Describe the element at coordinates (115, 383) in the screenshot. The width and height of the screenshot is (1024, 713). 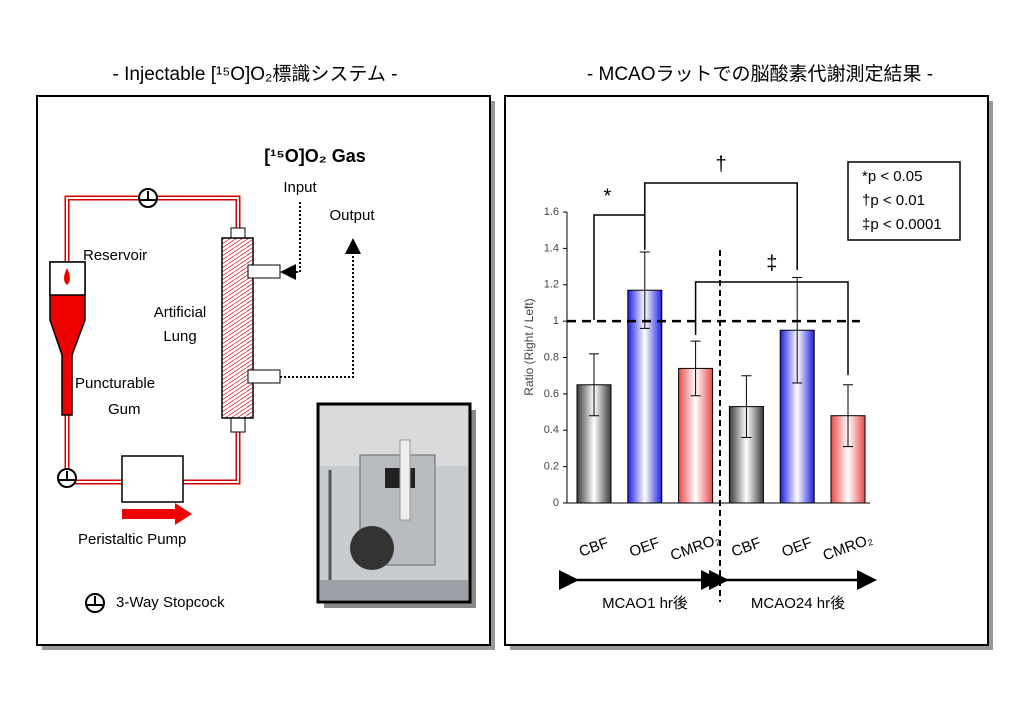
I see `gum-label: Puncturable` at that location.